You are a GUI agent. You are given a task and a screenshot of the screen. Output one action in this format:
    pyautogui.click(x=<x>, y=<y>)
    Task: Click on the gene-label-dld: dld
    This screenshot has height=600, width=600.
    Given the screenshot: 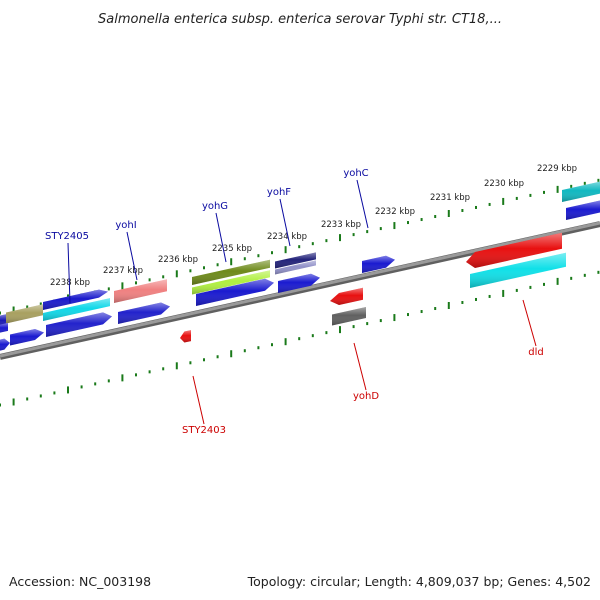 What is the action you would take?
    pyautogui.click(x=535, y=352)
    